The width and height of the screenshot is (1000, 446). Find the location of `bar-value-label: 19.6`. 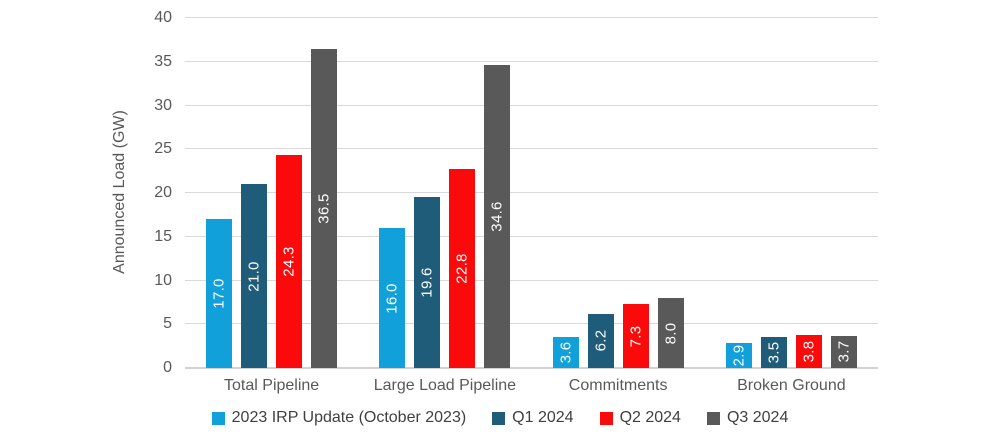

bar-value-label: 19.6 is located at coordinates (427, 282).